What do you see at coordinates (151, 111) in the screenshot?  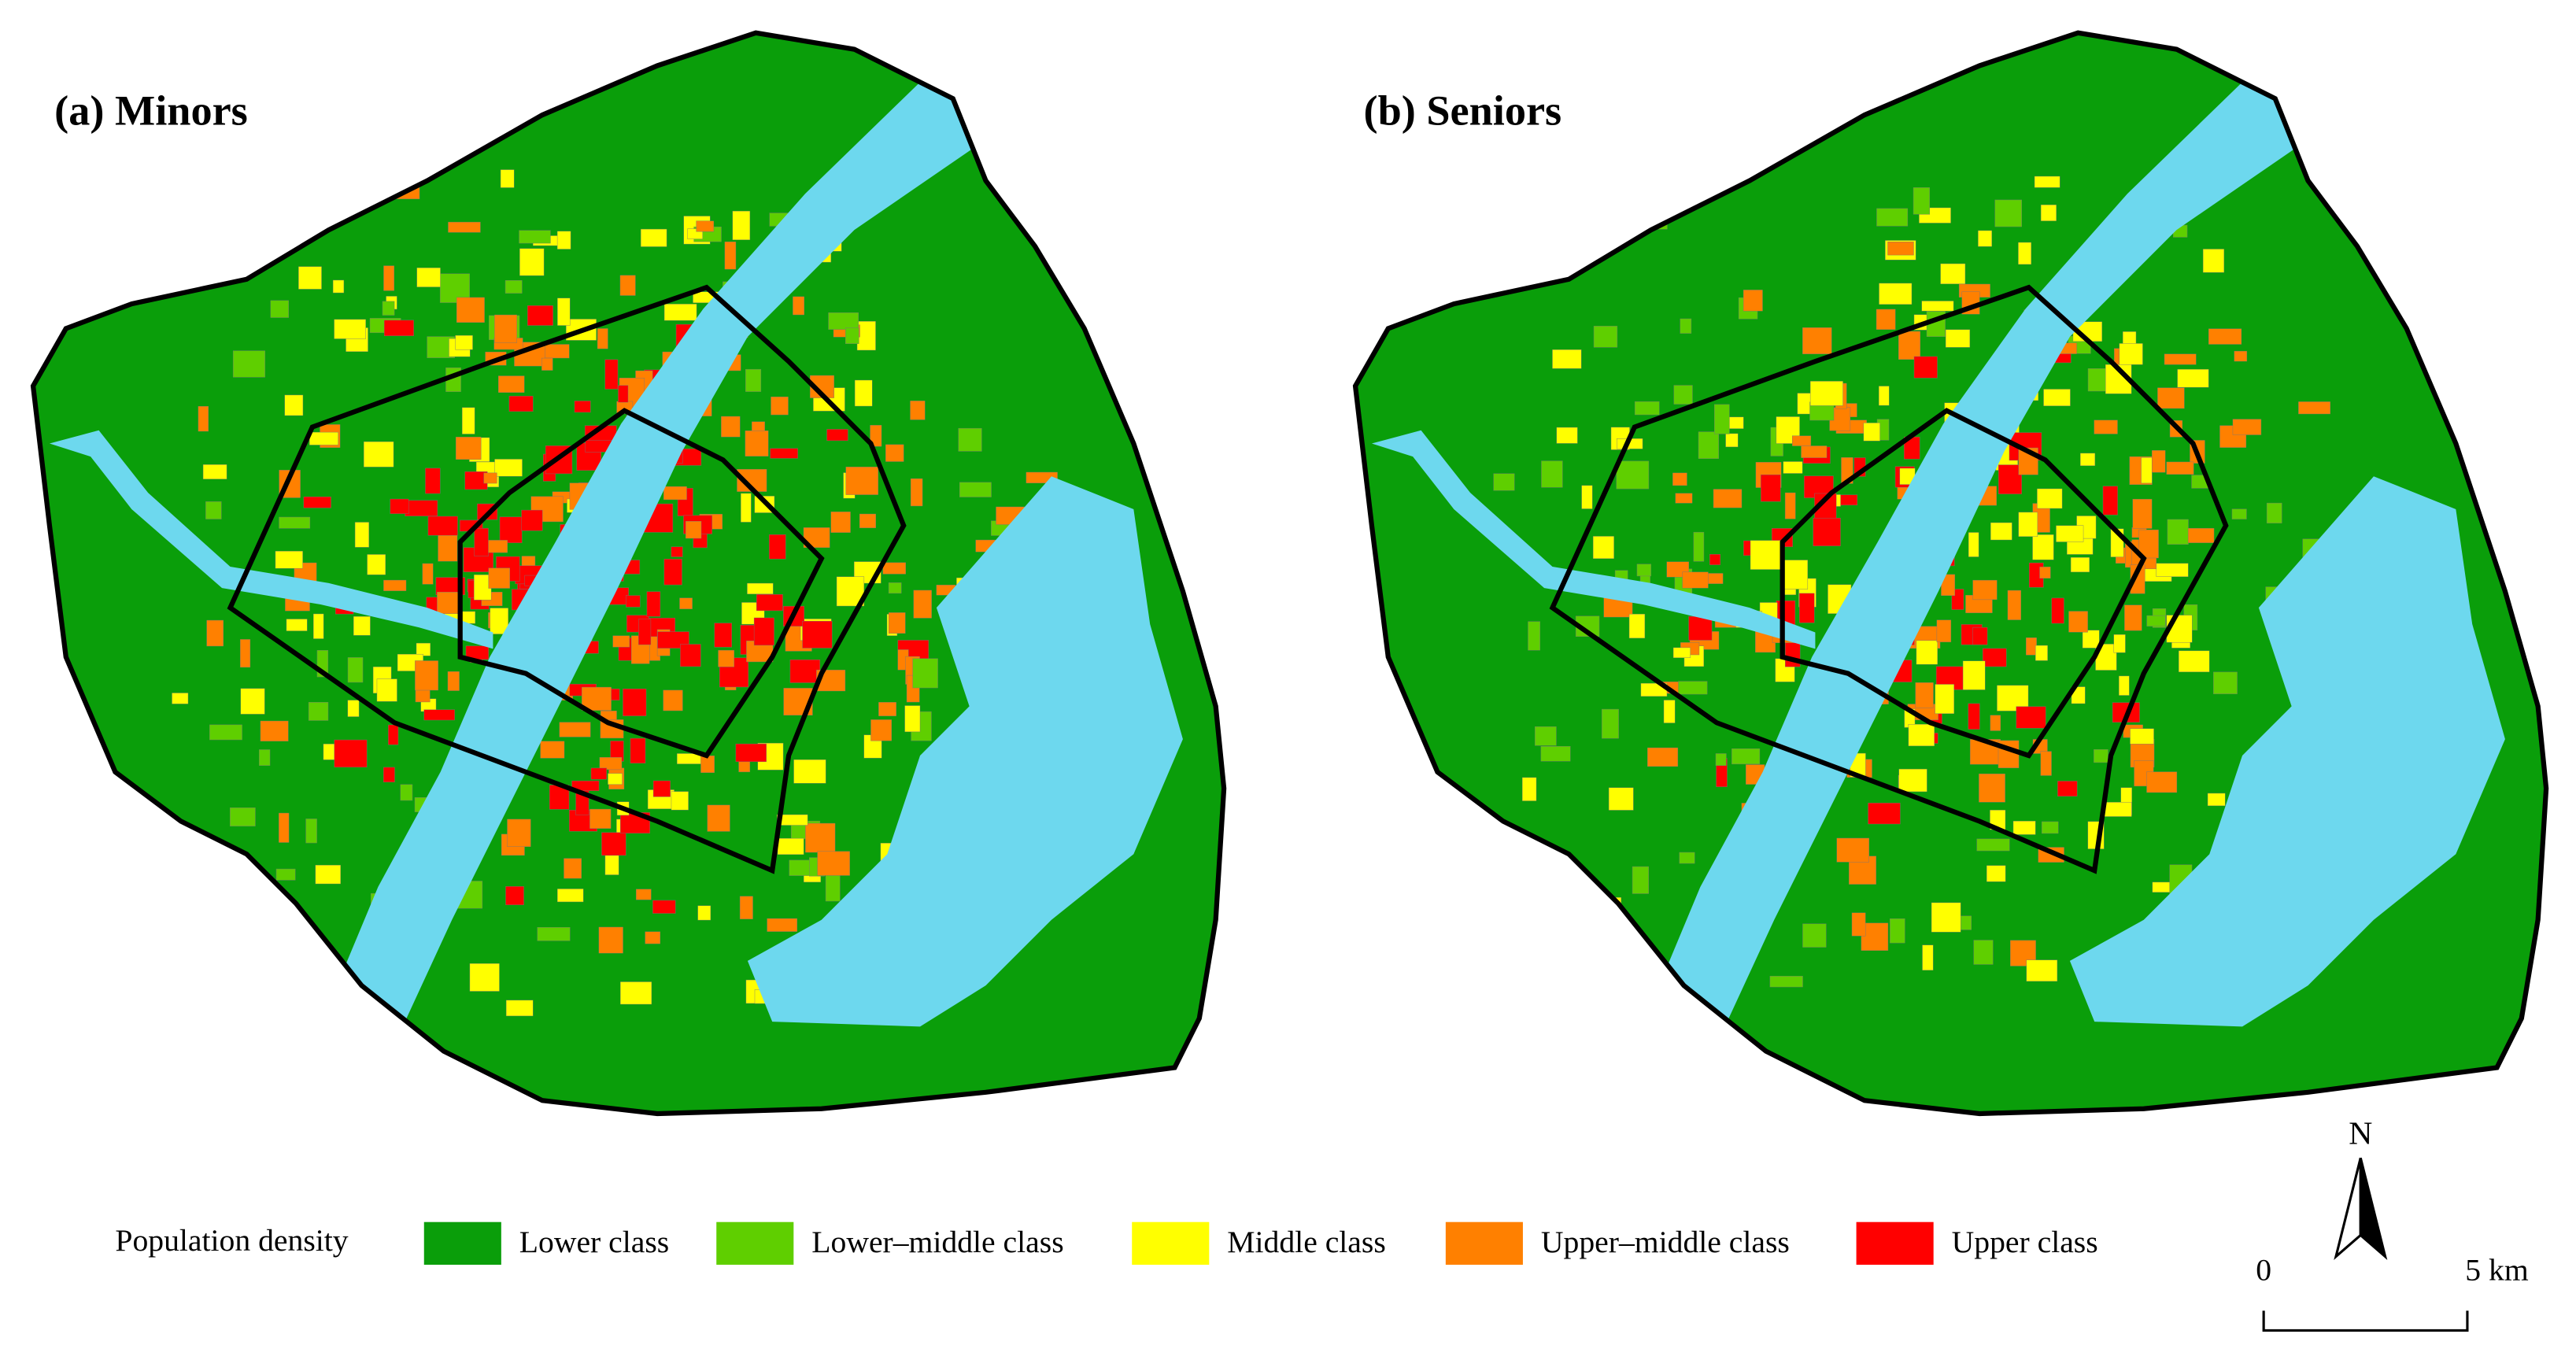 I see `panel-title: (a) Minors` at bounding box center [151, 111].